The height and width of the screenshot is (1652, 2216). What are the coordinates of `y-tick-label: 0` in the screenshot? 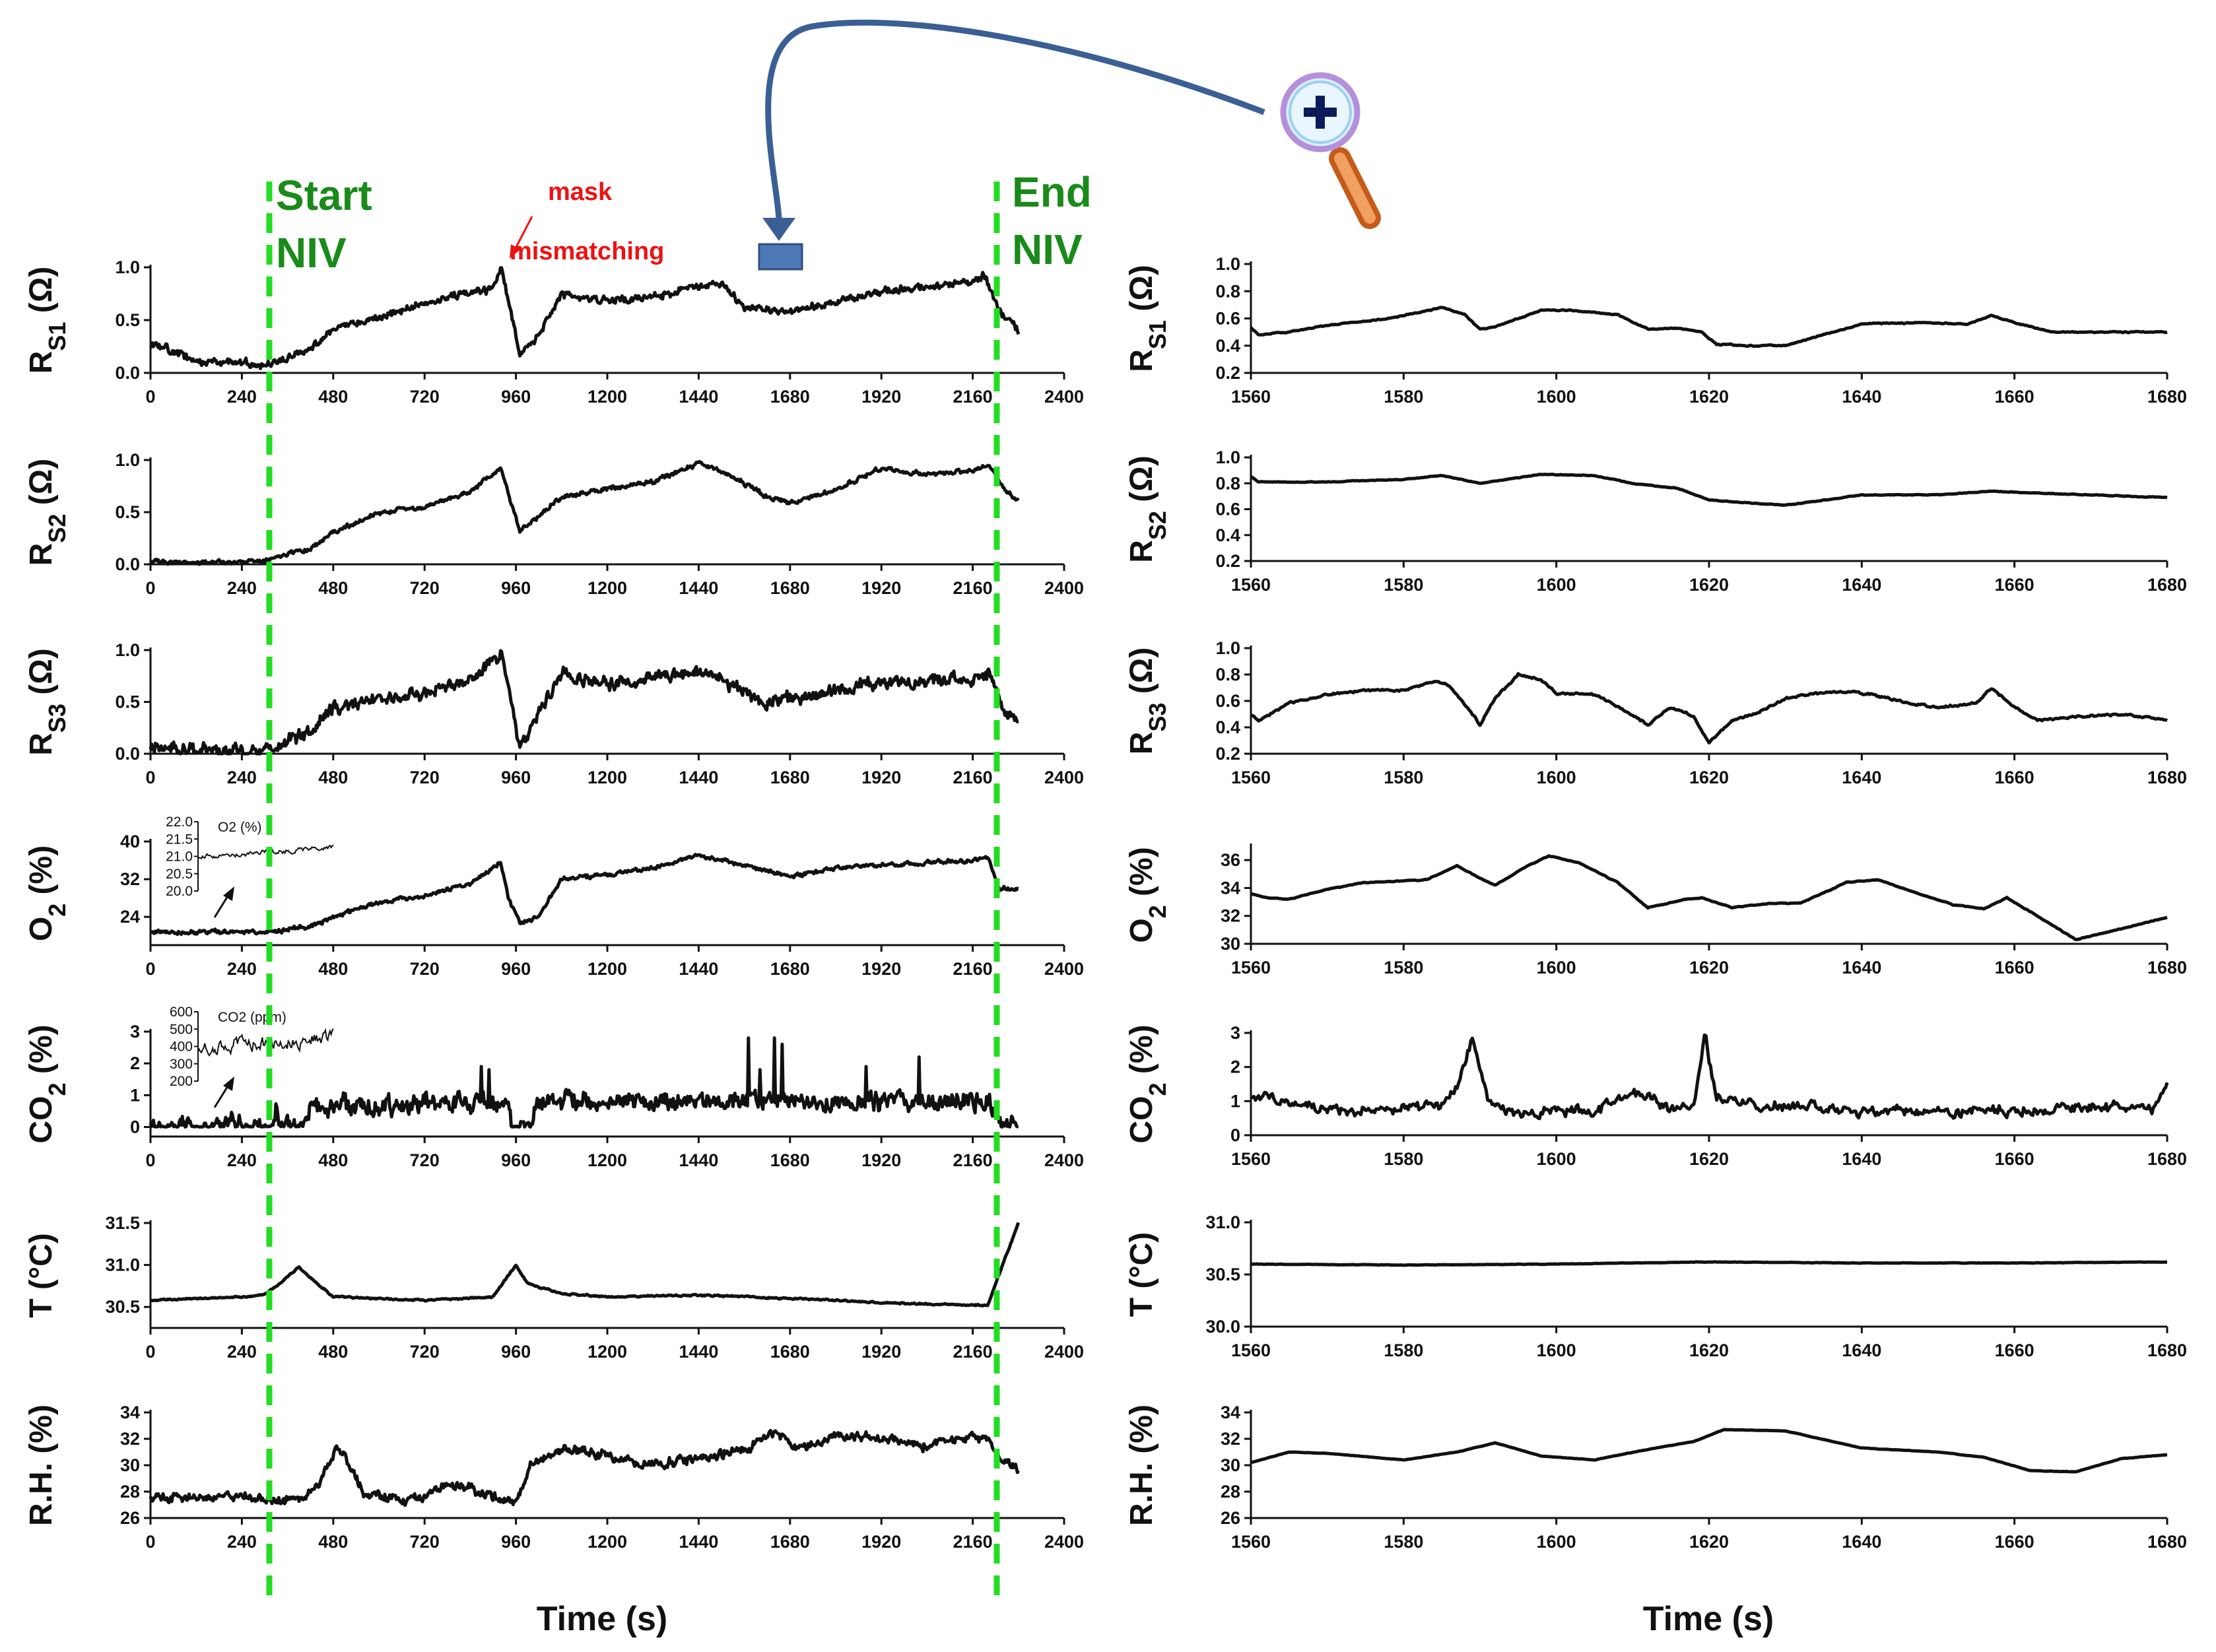 It's located at (1235, 1135).